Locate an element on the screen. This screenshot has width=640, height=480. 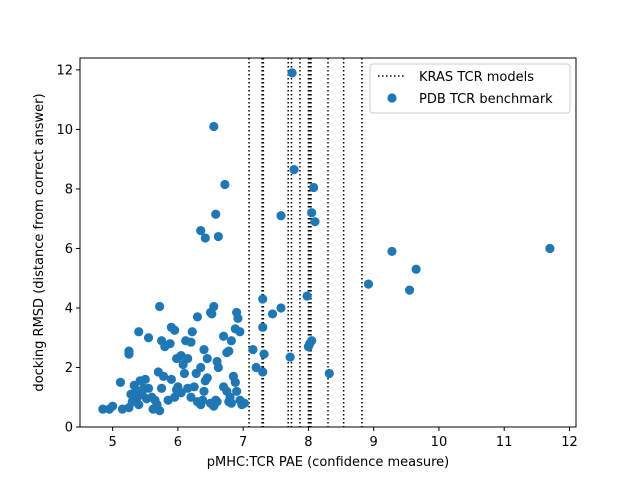
legend-label-pdb: PDB TCR benchmark is located at coordinates (486, 99).